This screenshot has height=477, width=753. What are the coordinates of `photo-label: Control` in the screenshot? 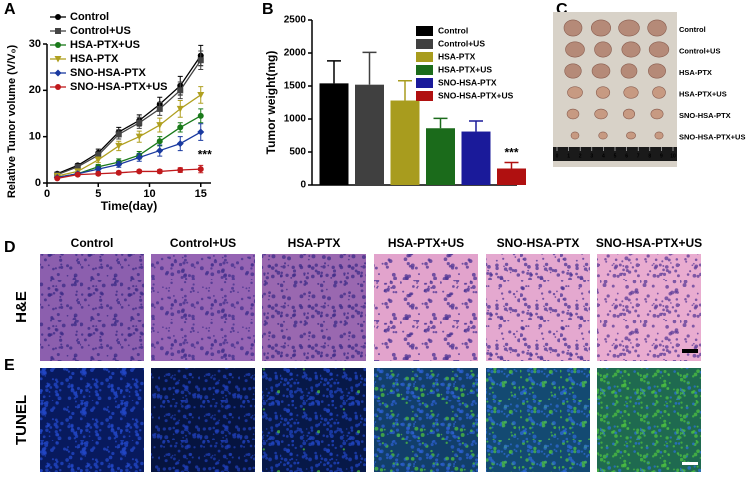 It's located at (692, 29).